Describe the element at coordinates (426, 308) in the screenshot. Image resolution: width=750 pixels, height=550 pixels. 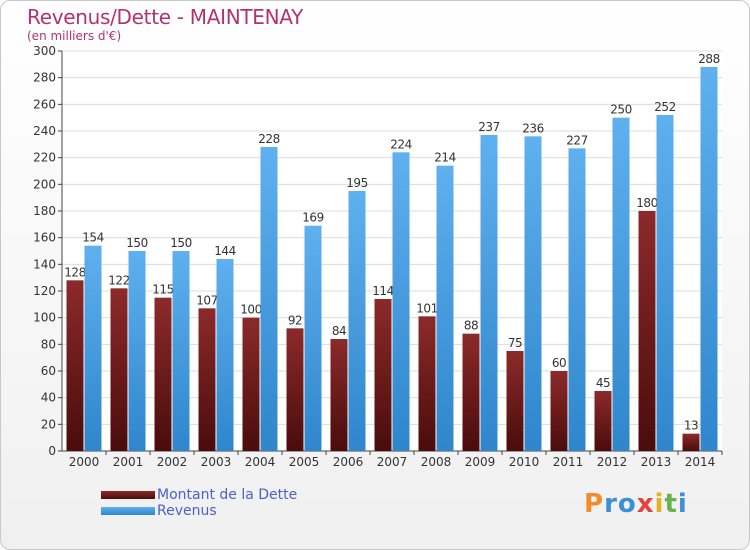
I see `data-label-dette: 101` at that location.